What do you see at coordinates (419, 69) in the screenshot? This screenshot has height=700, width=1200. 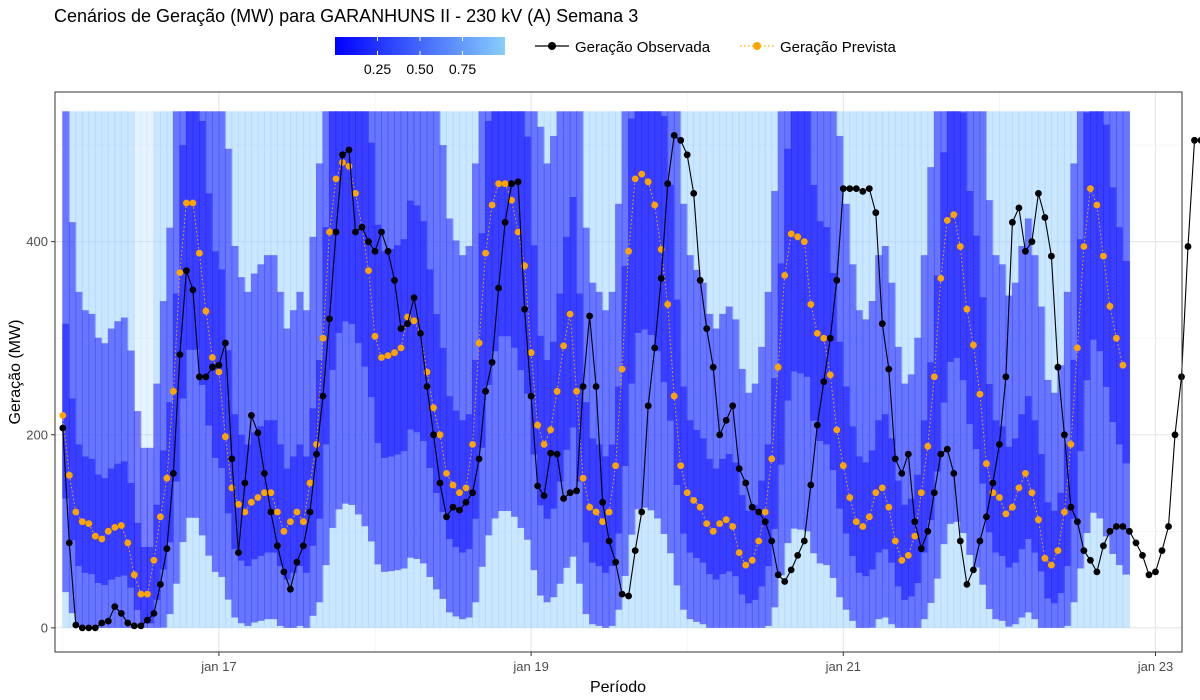 I see `colorbar-tick-label: 0.50` at bounding box center [419, 69].